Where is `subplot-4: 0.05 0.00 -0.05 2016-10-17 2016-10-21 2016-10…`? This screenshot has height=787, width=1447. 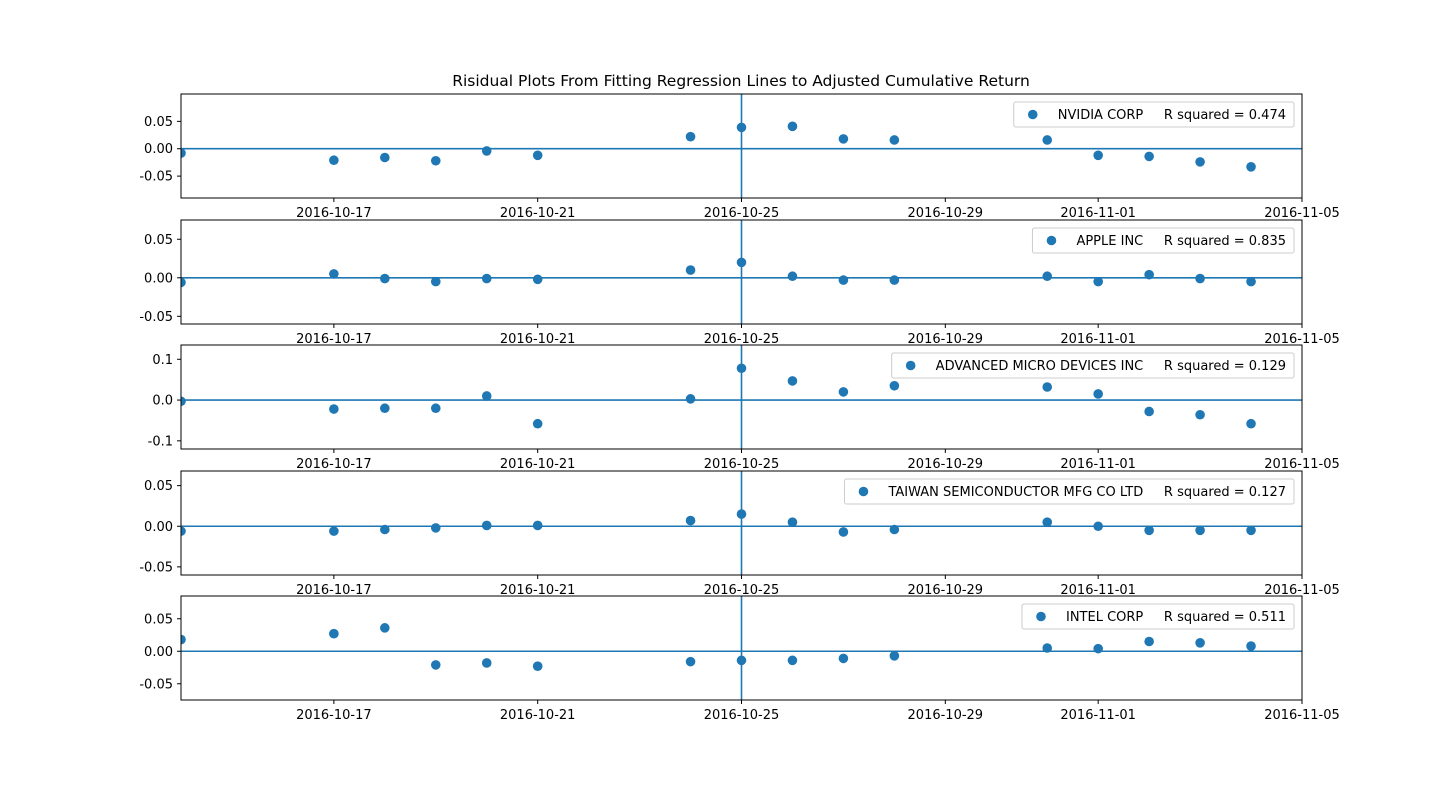 subplot-4: 0.05 0.00 -0.05 2016-10-17 2016-10-21 2016-10… is located at coordinates (739, 534).